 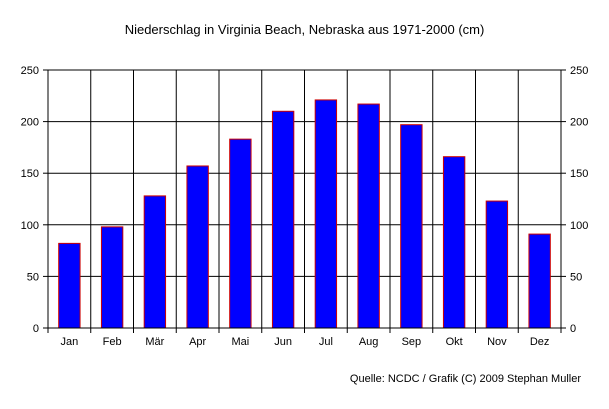 I want to click on x-tick-label: Jun, so click(x=283, y=342).